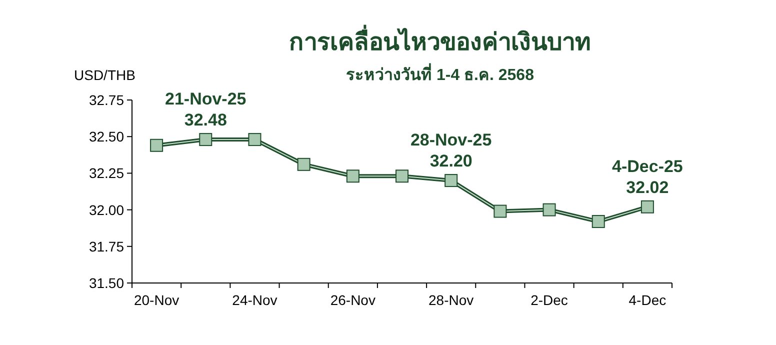 This screenshot has width=776, height=345. I want to click on y-tick-label: 32.50, so click(106, 136).